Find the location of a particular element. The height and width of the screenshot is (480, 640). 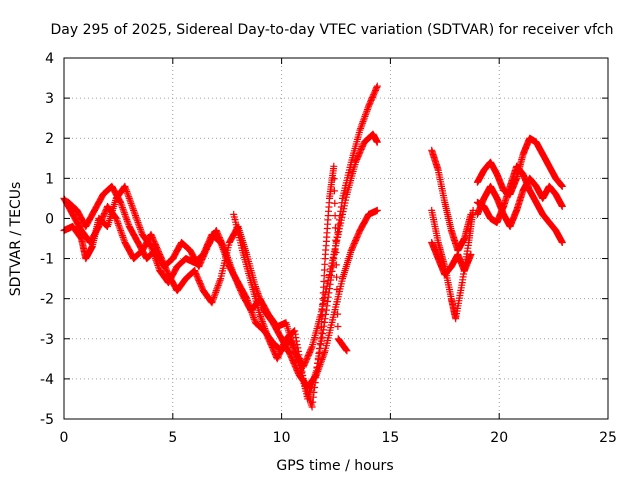

y-tick-label: -4 is located at coordinates (47, 380).